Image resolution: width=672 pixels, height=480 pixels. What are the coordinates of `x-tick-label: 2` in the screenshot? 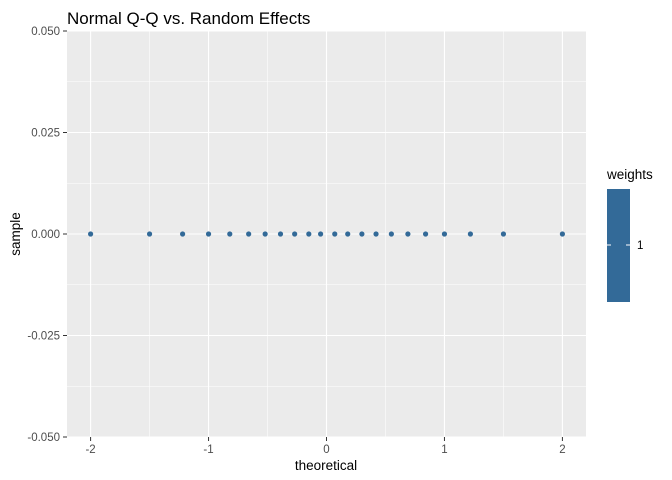 It's located at (562, 450).